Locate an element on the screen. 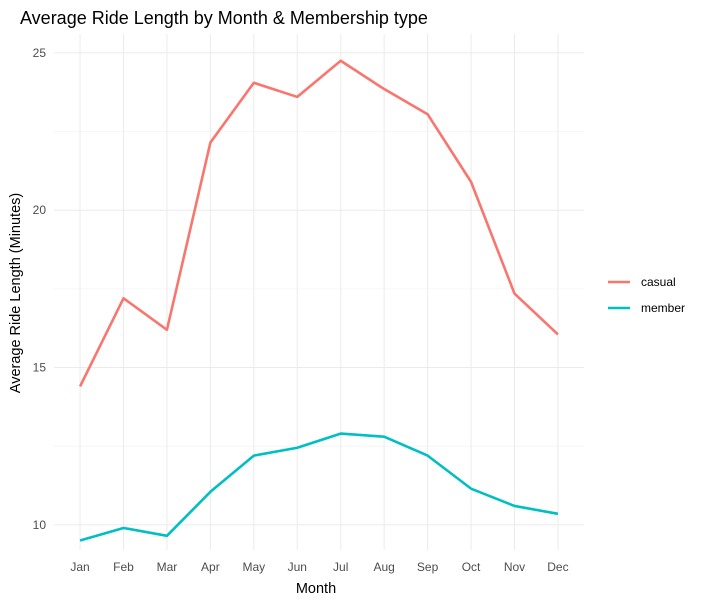  x-tick-label: Jul is located at coordinates (340, 567).